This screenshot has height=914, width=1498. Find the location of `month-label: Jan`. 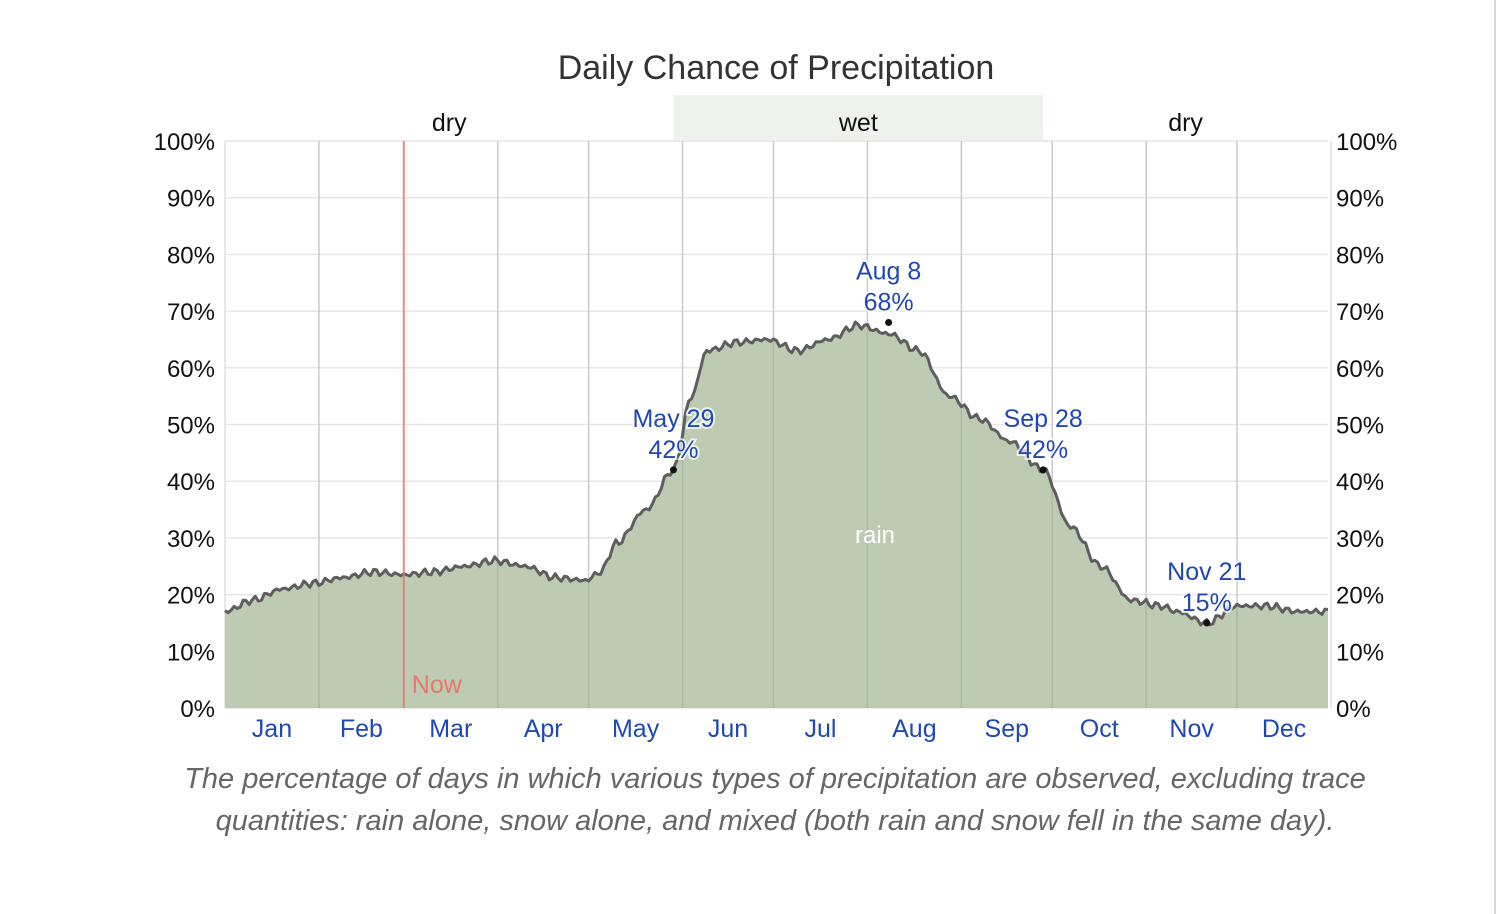

month-label: Jan is located at coordinates (272, 729).